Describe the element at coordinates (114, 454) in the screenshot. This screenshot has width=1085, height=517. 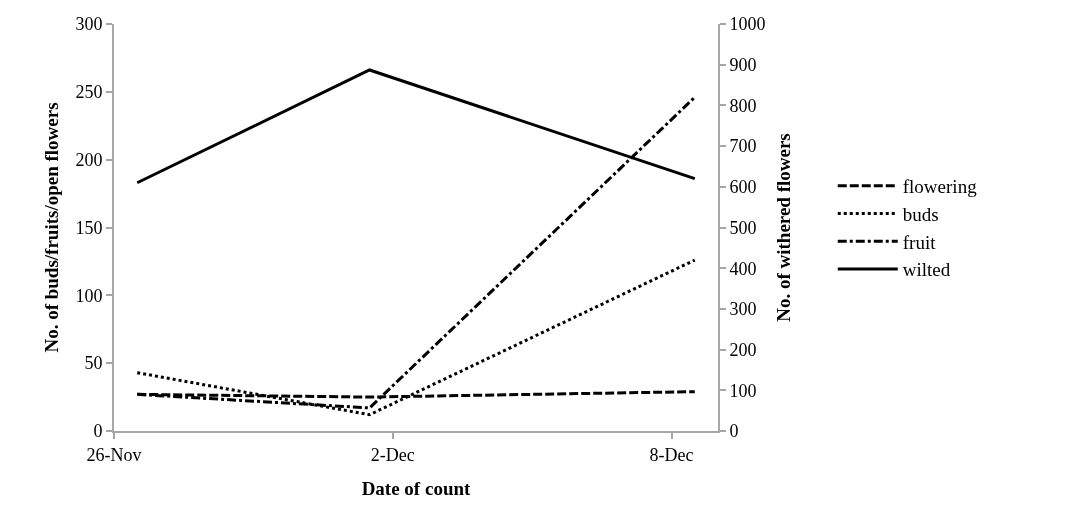
I see `x-tick-label: 26-Nov` at that location.